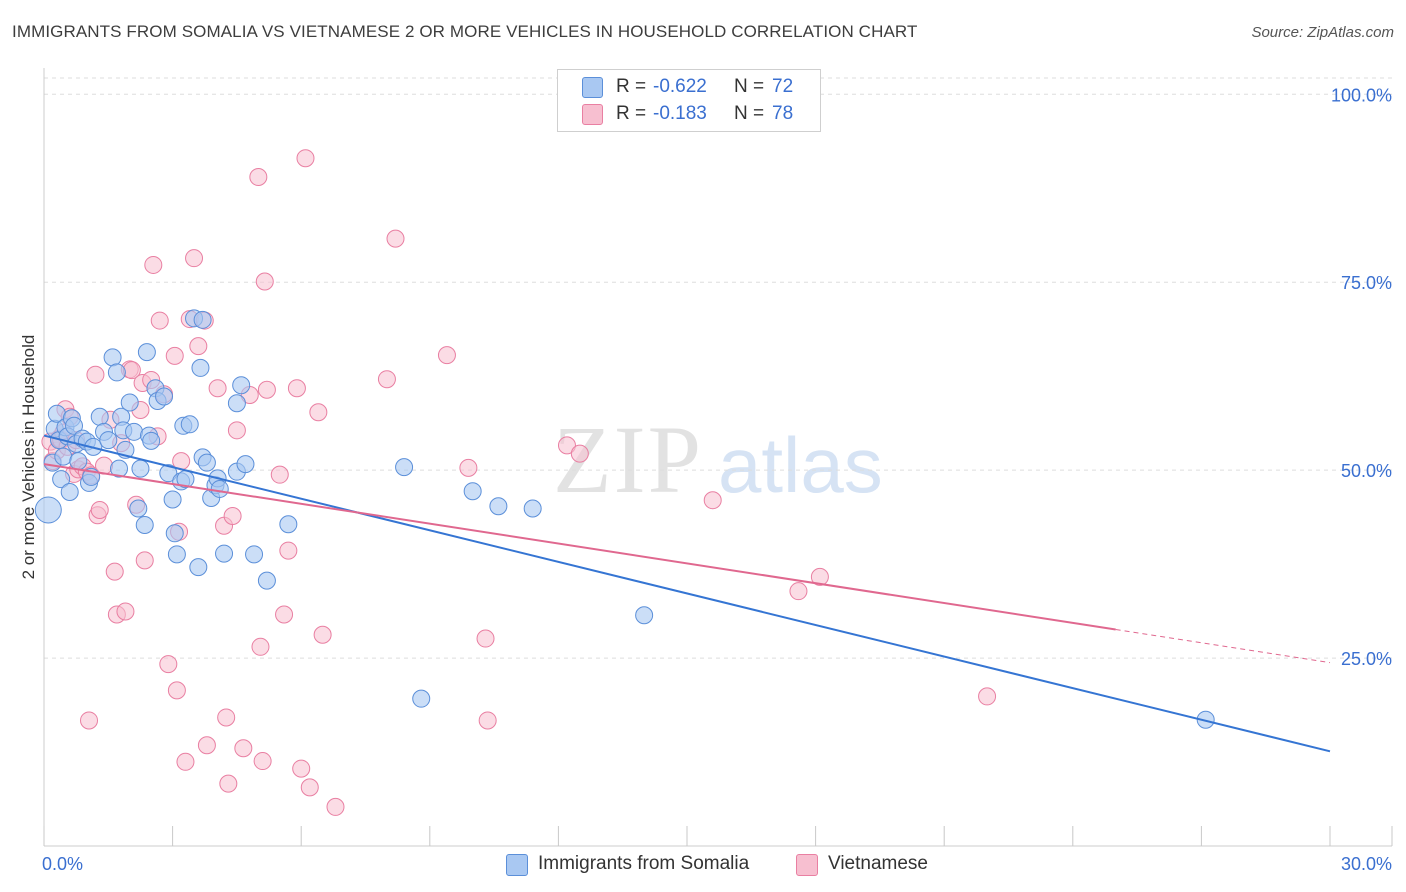 The height and width of the screenshot is (892, 1406). I want to click on somalia-swatch, so click(592, 87).